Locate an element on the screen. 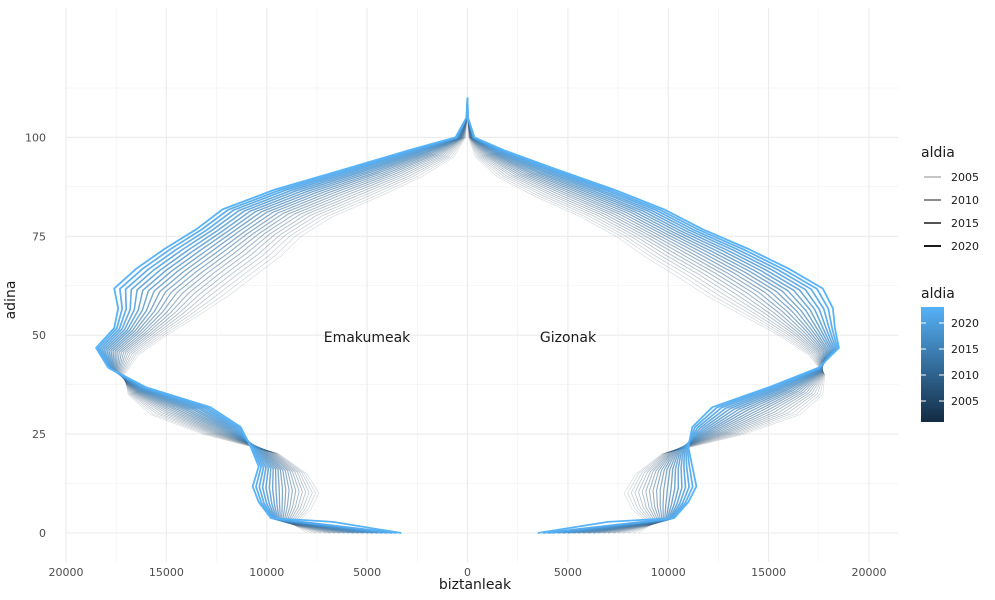 This screenshot has width=995, height=600. legend-colour-title: aldia is located at coordinates (938, 294).